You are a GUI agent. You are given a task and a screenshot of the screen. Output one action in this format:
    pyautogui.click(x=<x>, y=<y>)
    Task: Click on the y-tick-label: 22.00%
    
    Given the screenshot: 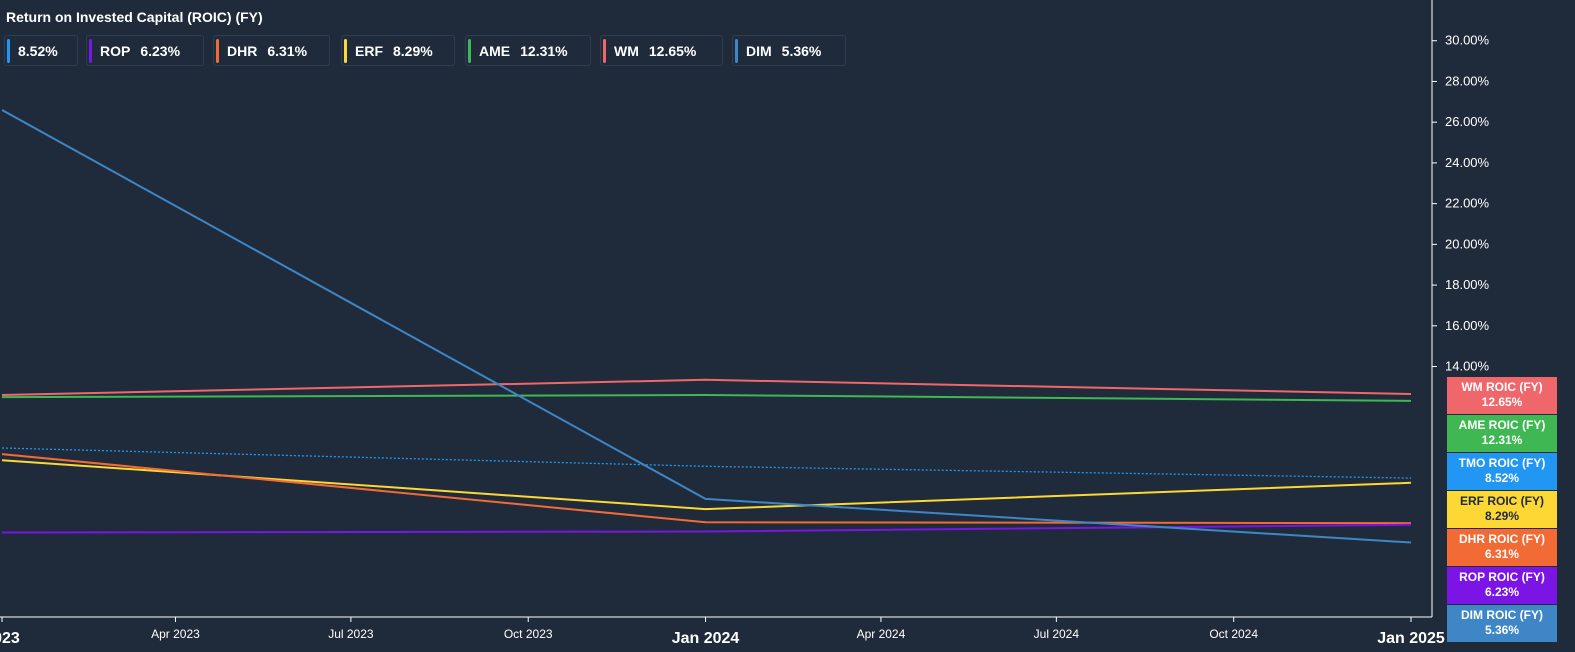 What is the action you would take?
    pyautogui.click(x=1467, y=203)
    